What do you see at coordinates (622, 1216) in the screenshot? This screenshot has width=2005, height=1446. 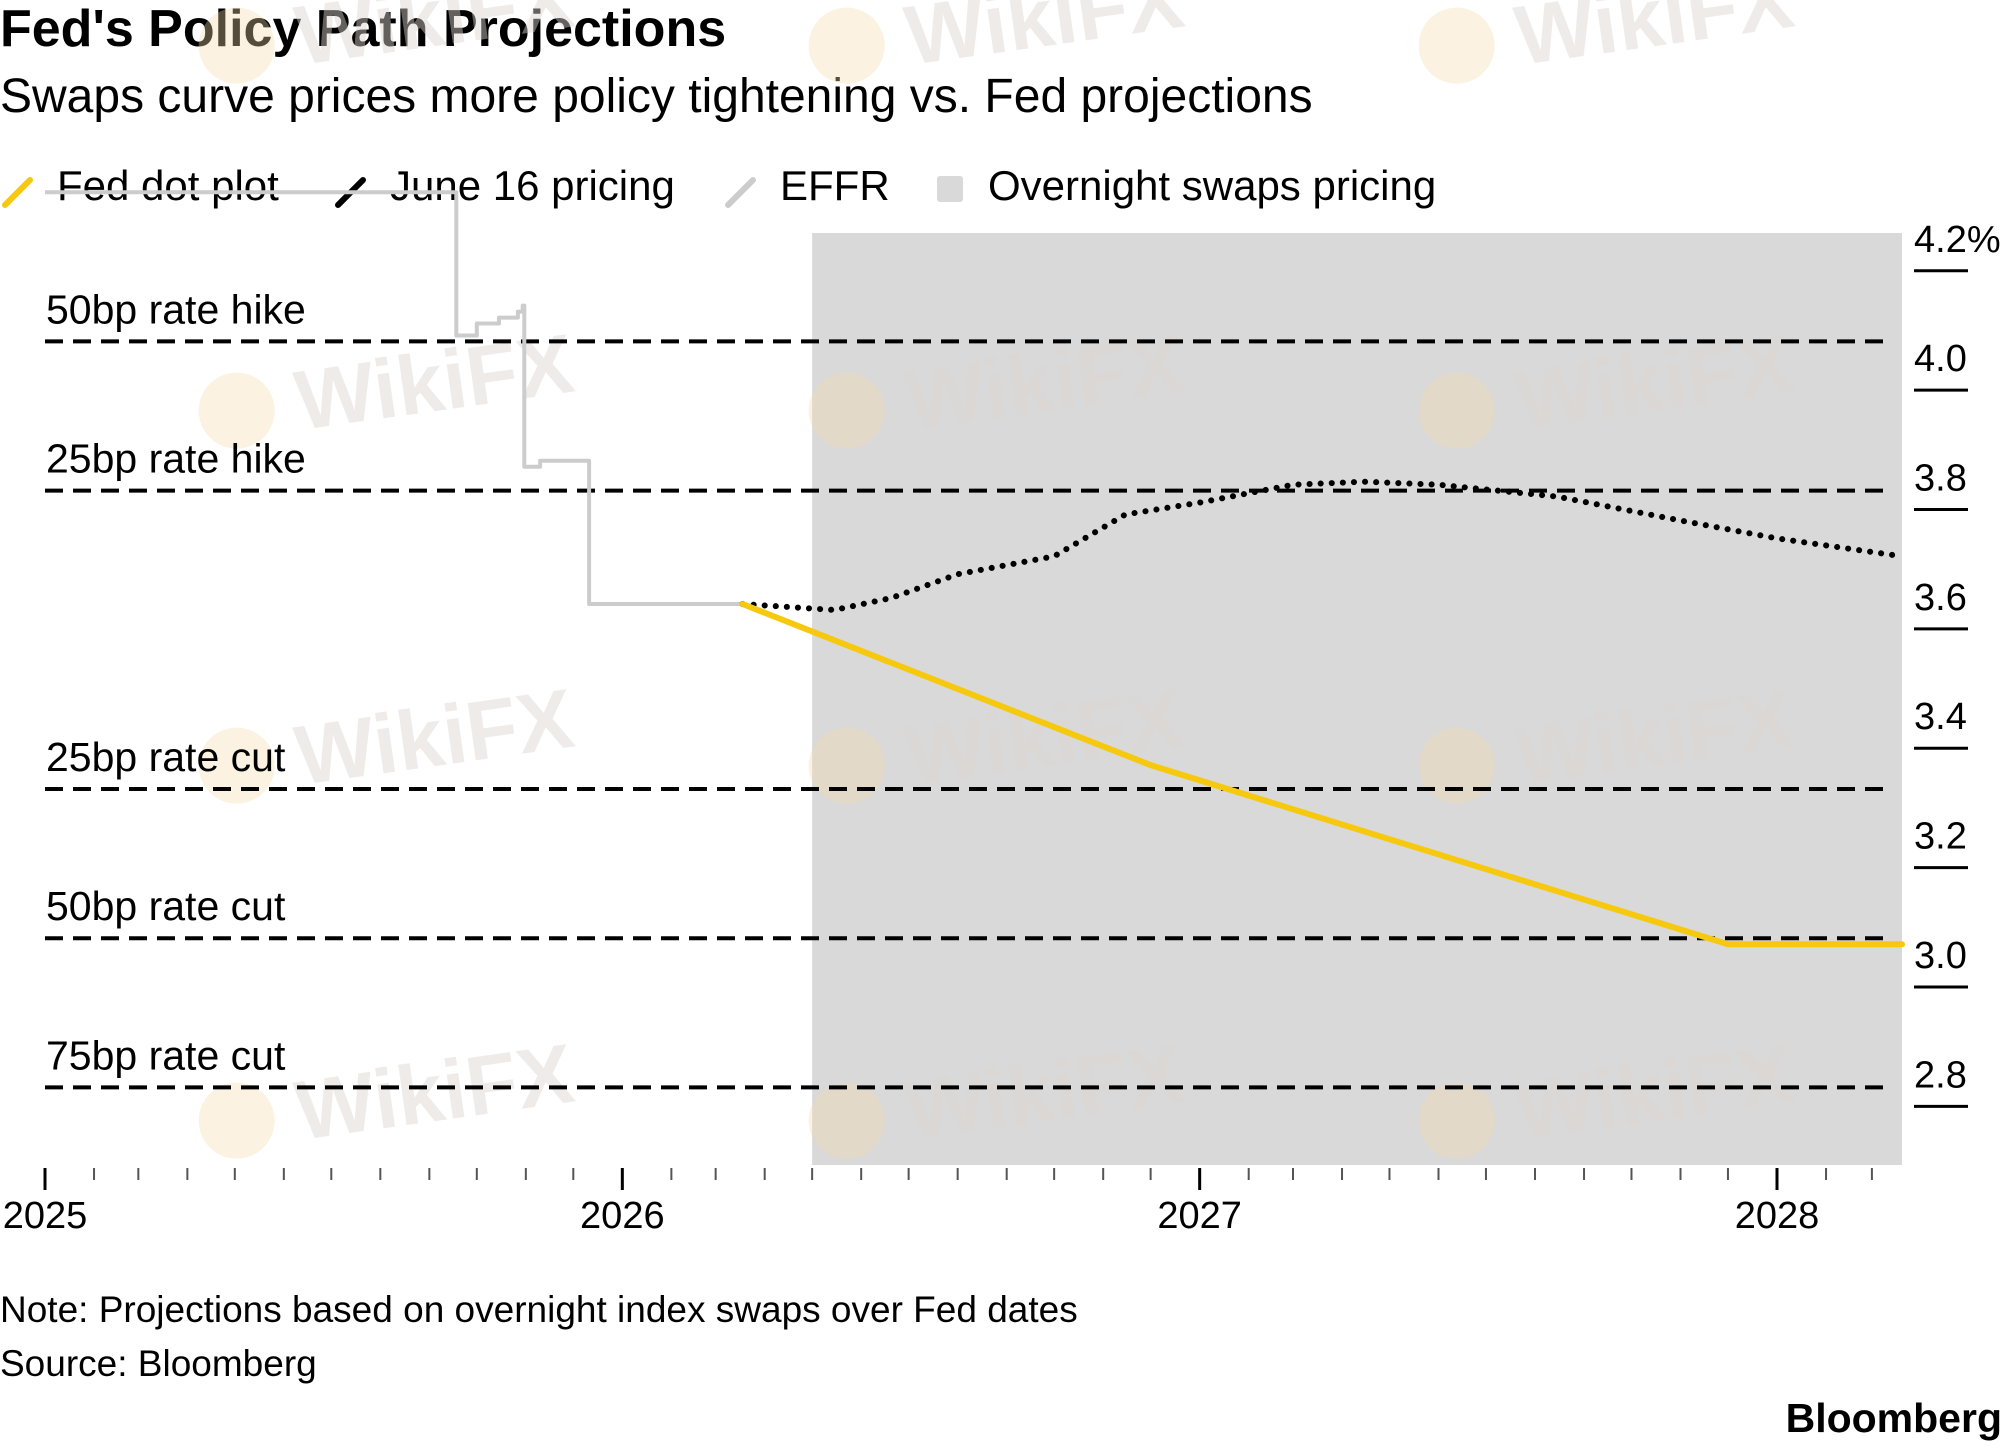 I see `x-tick-label-2026: 2026` at bounding box center [622, 1216].